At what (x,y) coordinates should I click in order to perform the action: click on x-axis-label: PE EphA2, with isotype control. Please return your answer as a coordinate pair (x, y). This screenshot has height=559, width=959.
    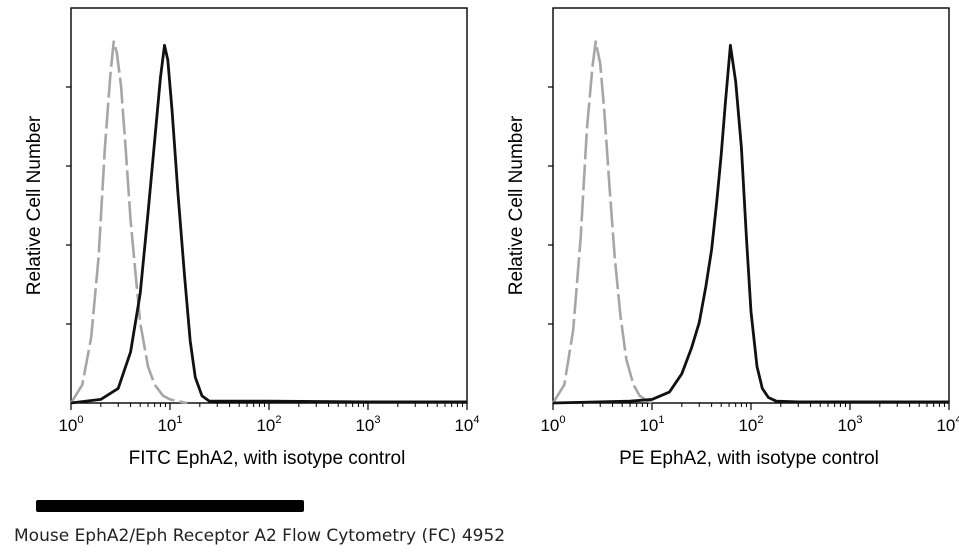
    Looking at the image, I should click on (749, 458).